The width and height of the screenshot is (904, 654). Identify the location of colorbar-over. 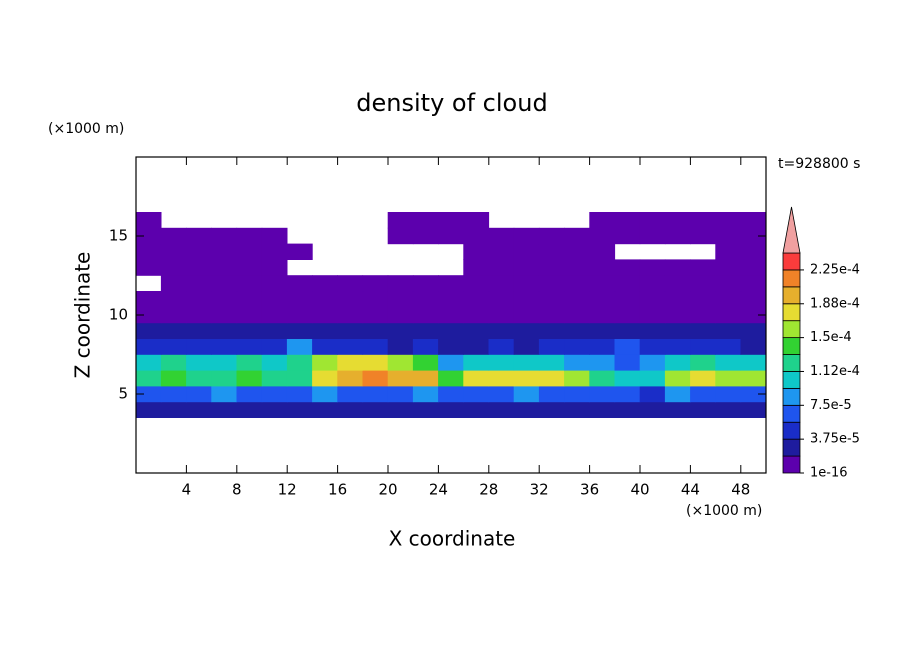
(791, 230).